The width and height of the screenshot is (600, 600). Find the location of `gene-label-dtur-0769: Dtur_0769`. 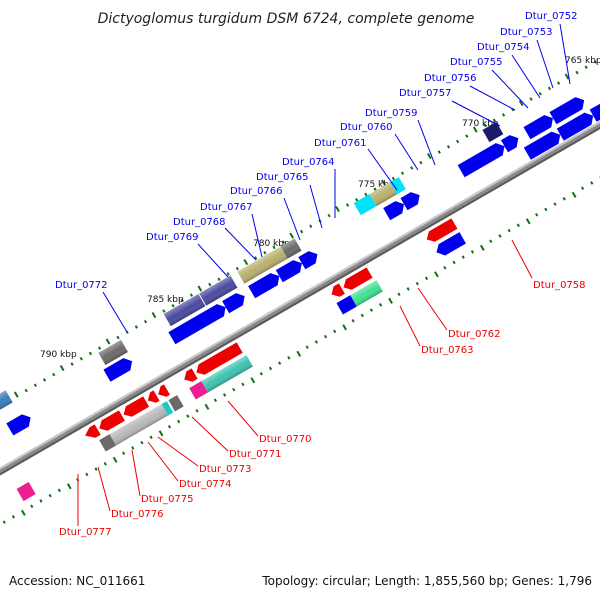

gene-label-dtur-0769: Dtur_0769 is located at coordinates (172, 237).